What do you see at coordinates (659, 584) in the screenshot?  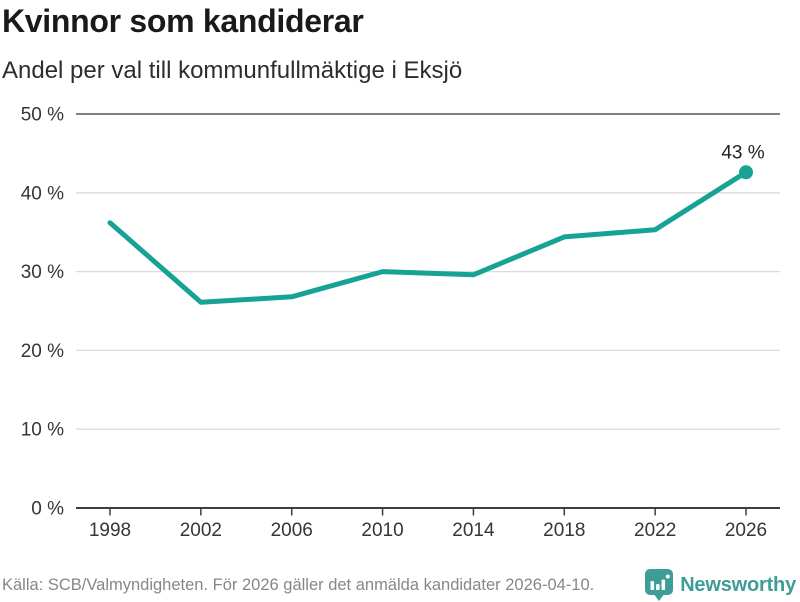 I see `newsworthy-bubble-barchart-icon` at bounding box center [659, 584].